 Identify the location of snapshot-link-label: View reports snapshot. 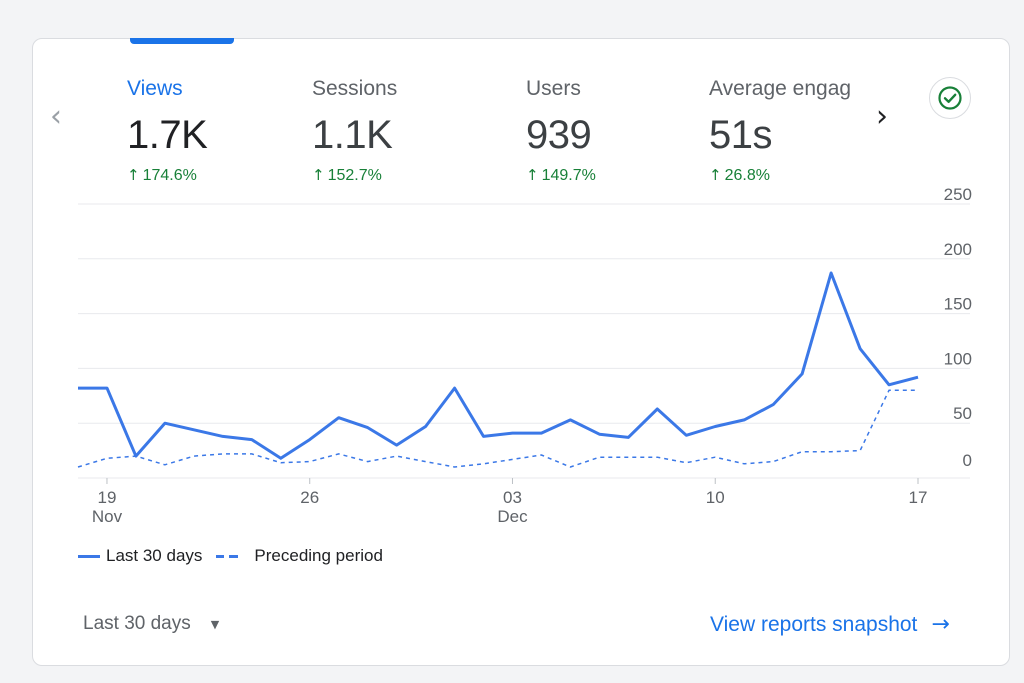
(814, 624).